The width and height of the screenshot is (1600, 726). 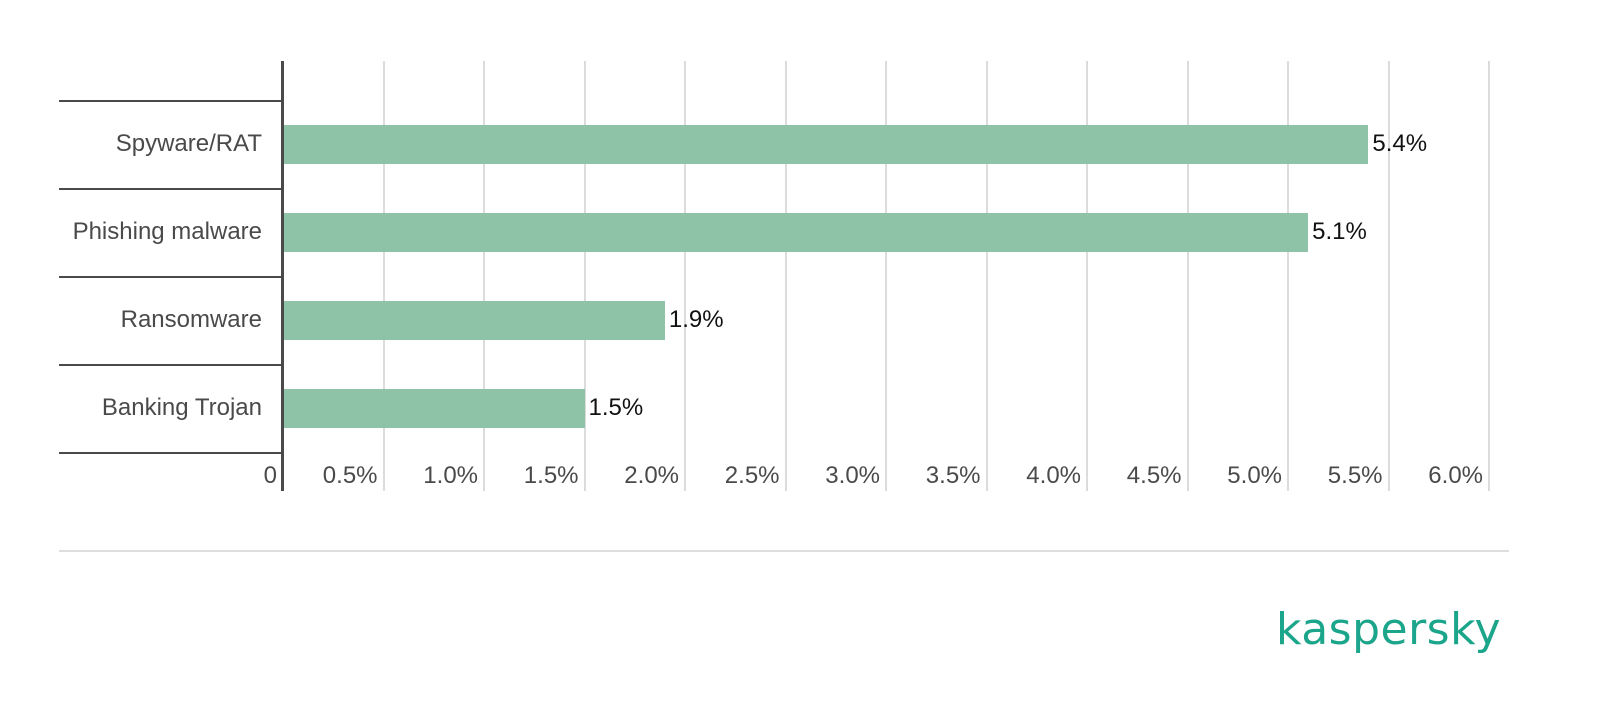 What do you see at coordinates (1053, 475) in the screenshot?
I see `x-tick-label: 4.0%` at bounding box center [1053, 475].